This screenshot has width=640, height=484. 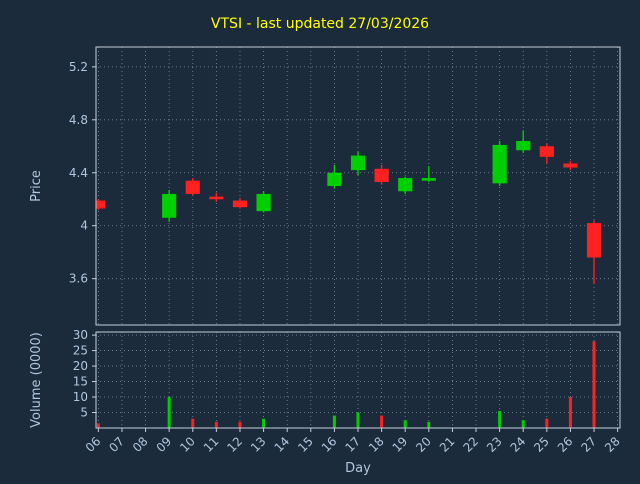 I want to click on x-tick-label: 06, so click(x=93, y=444).